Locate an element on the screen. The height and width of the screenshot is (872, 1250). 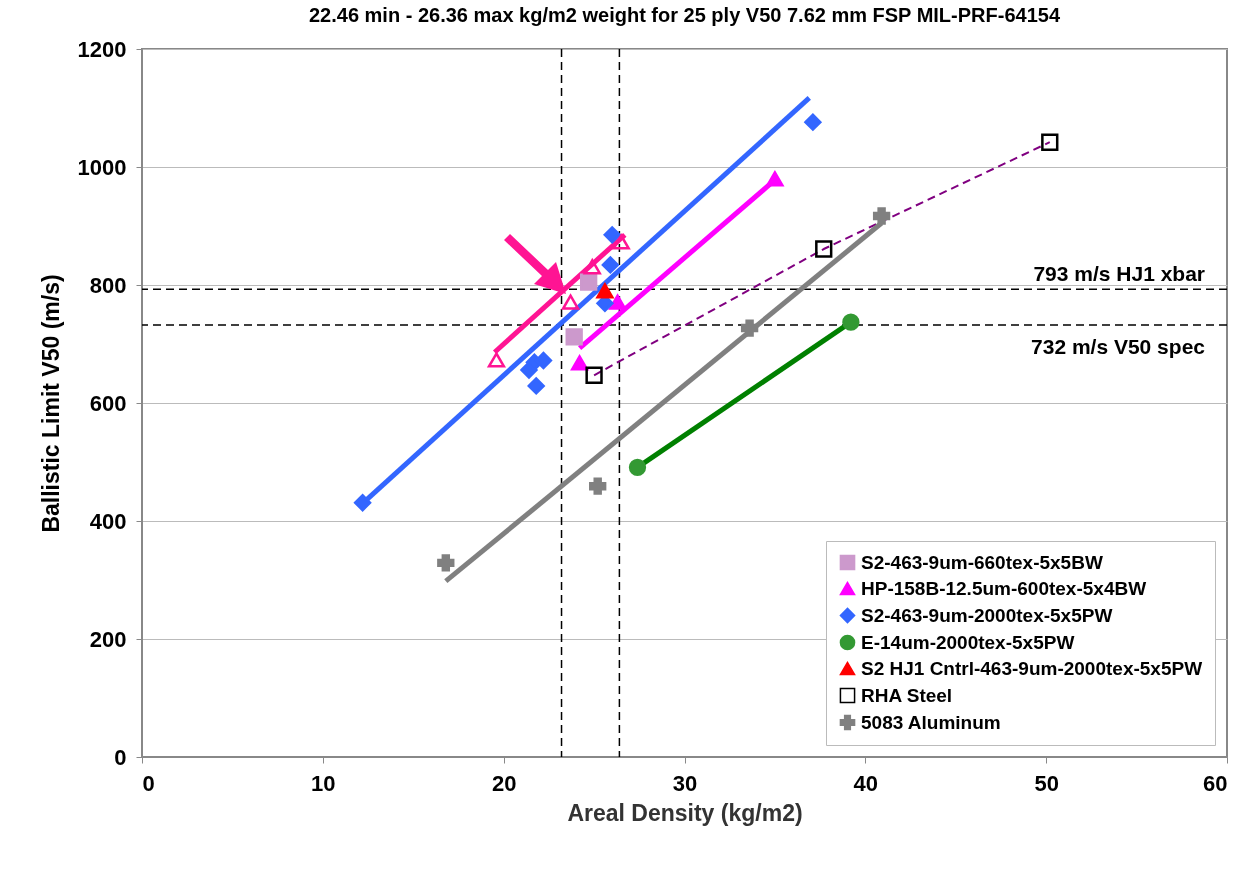
x-axis-title: Areal Density (kg/m2) is located at coordinates (685, 812).